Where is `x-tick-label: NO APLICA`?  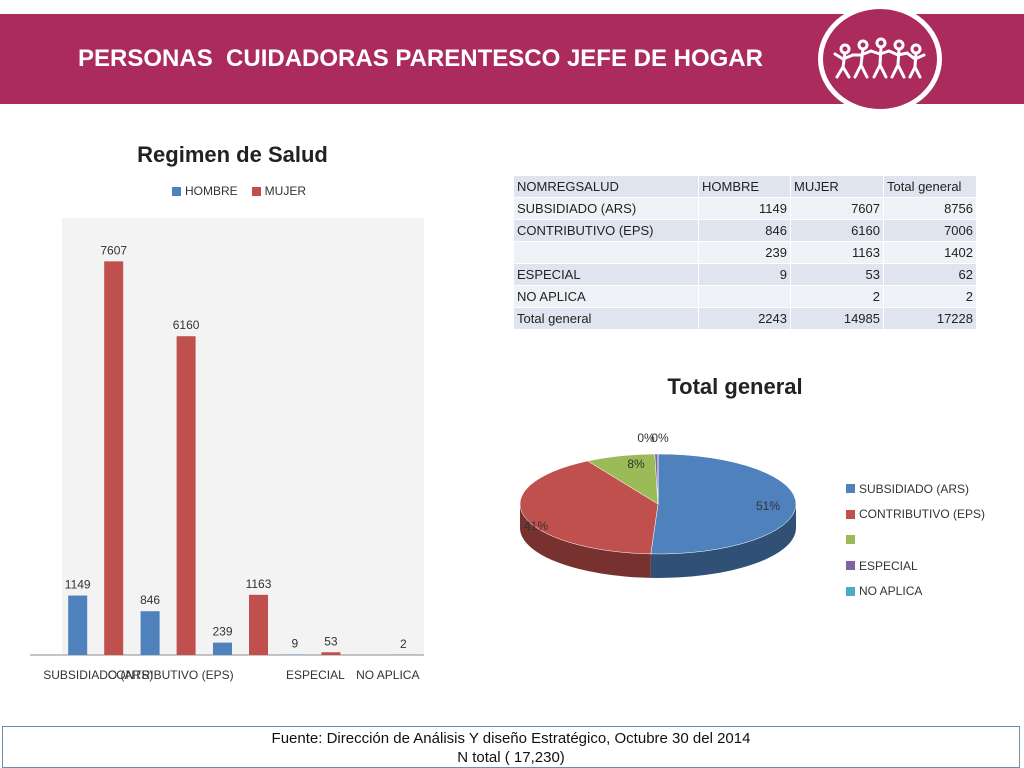 x-tick-label: NO APLICA is located at coordinates (387, 675).